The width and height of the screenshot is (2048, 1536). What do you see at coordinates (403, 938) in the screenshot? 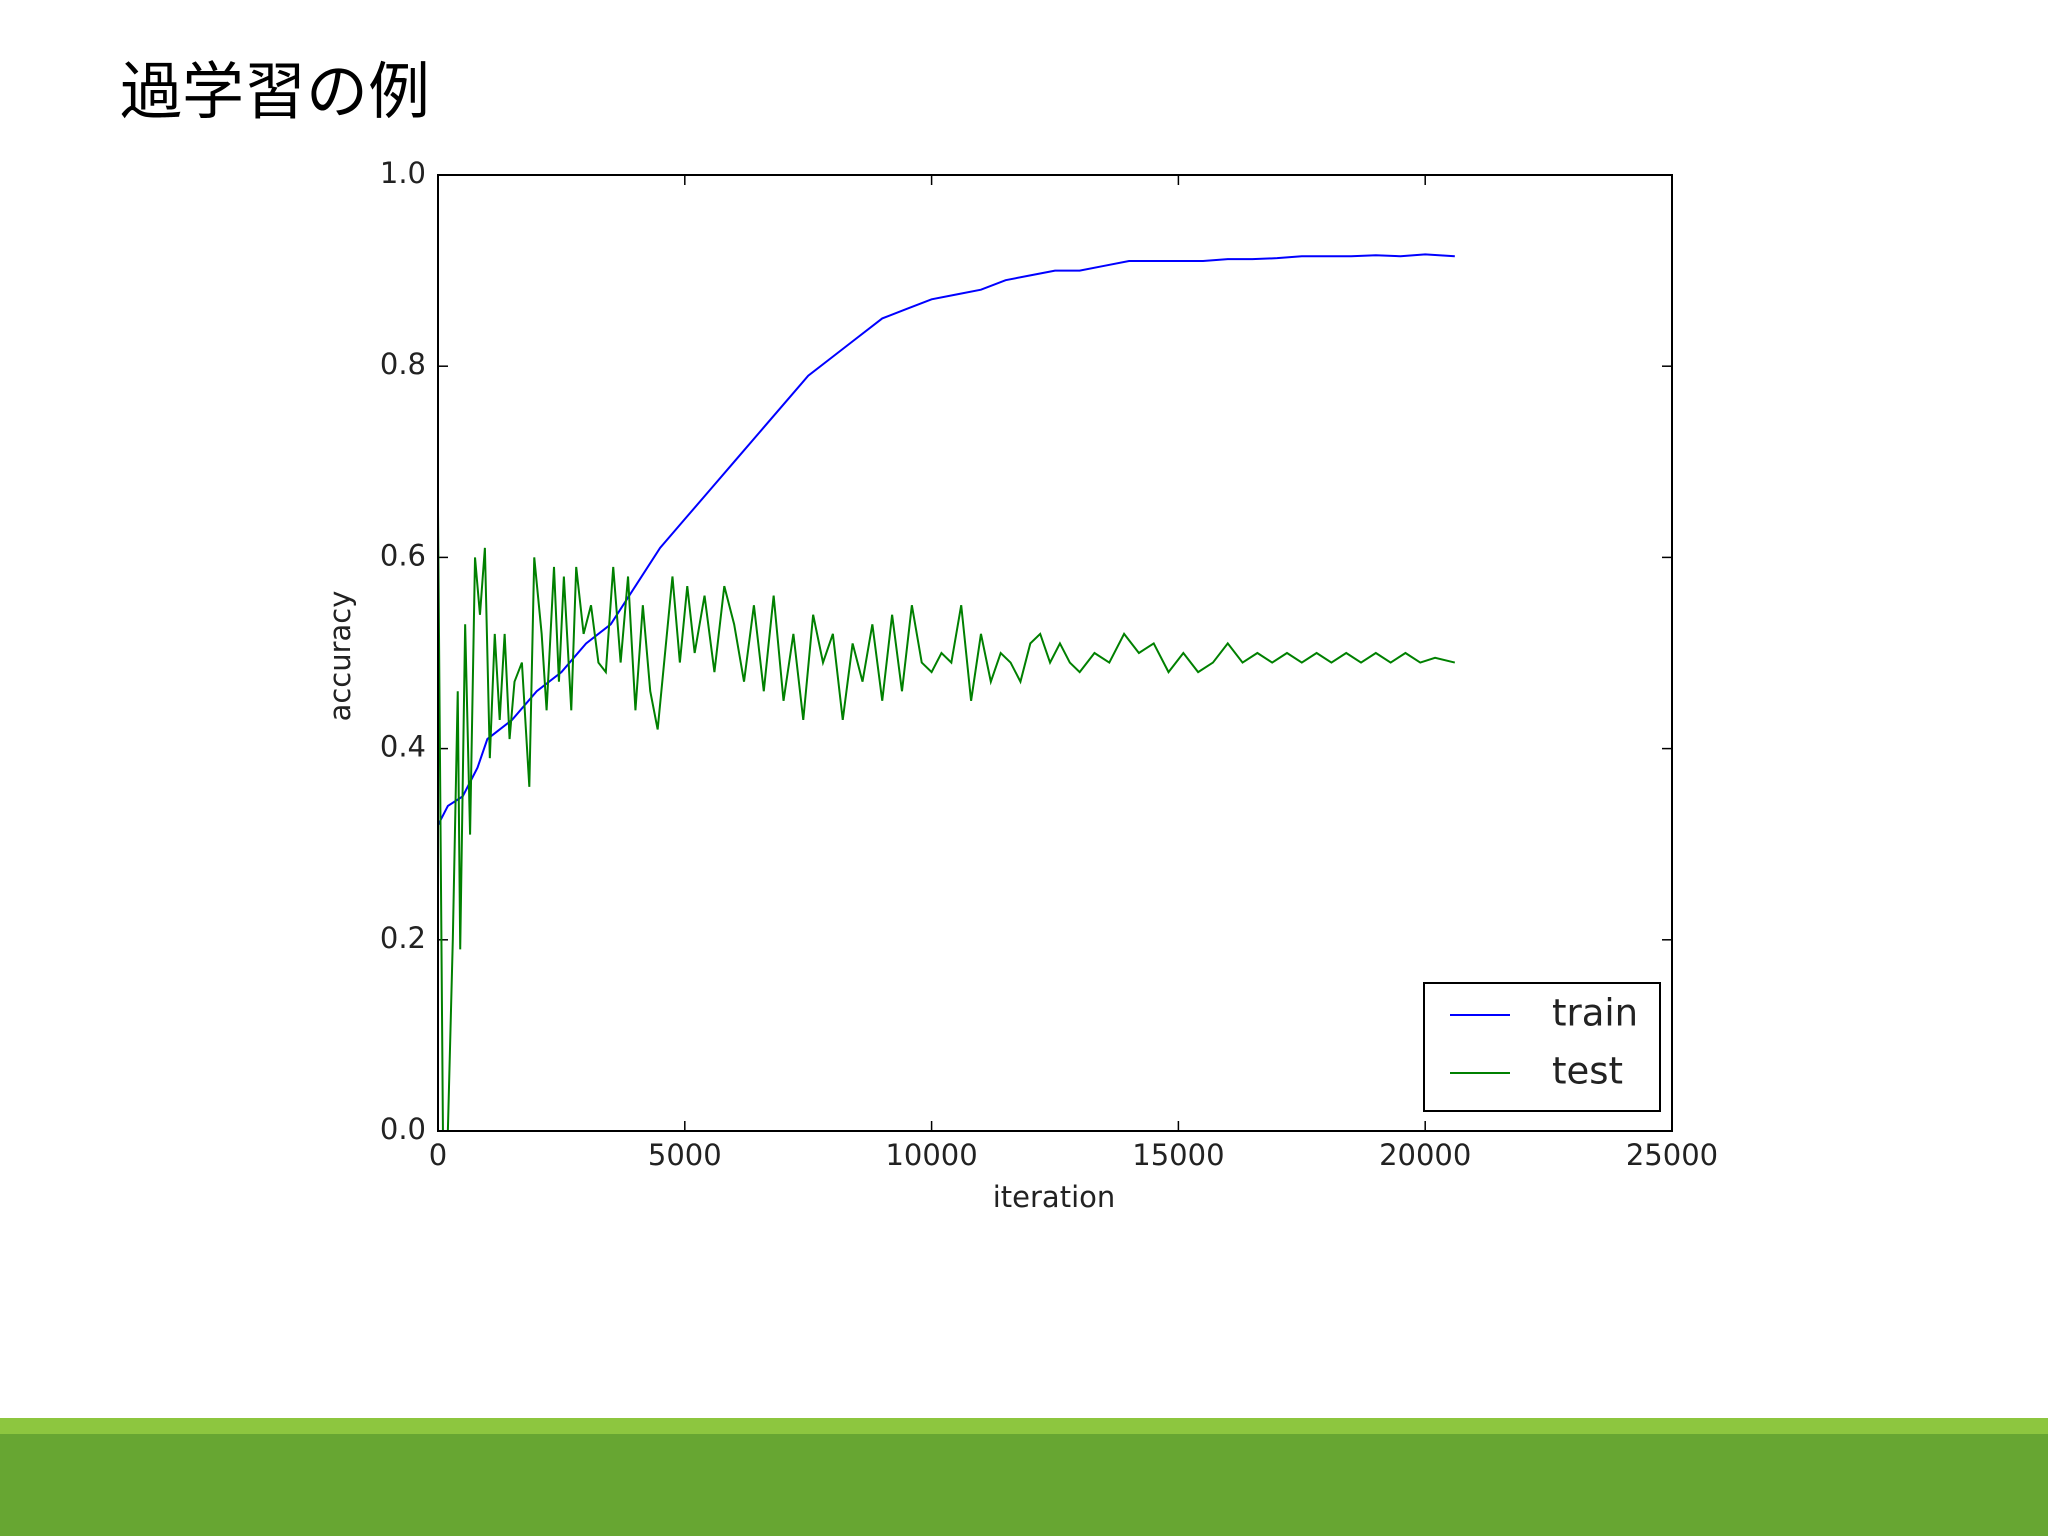
I see `y-tick-label: 0.2` at bounding box center [403, 938].